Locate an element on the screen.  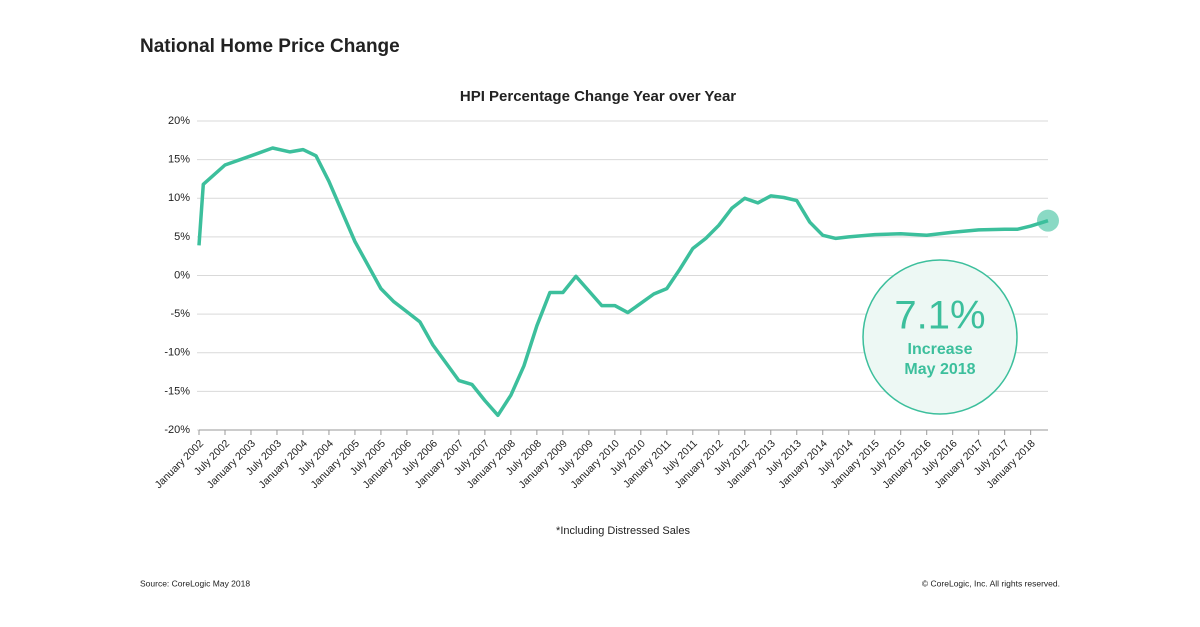
source: Source: CoreLogic May 2018 is located at coordinates (195, 583).